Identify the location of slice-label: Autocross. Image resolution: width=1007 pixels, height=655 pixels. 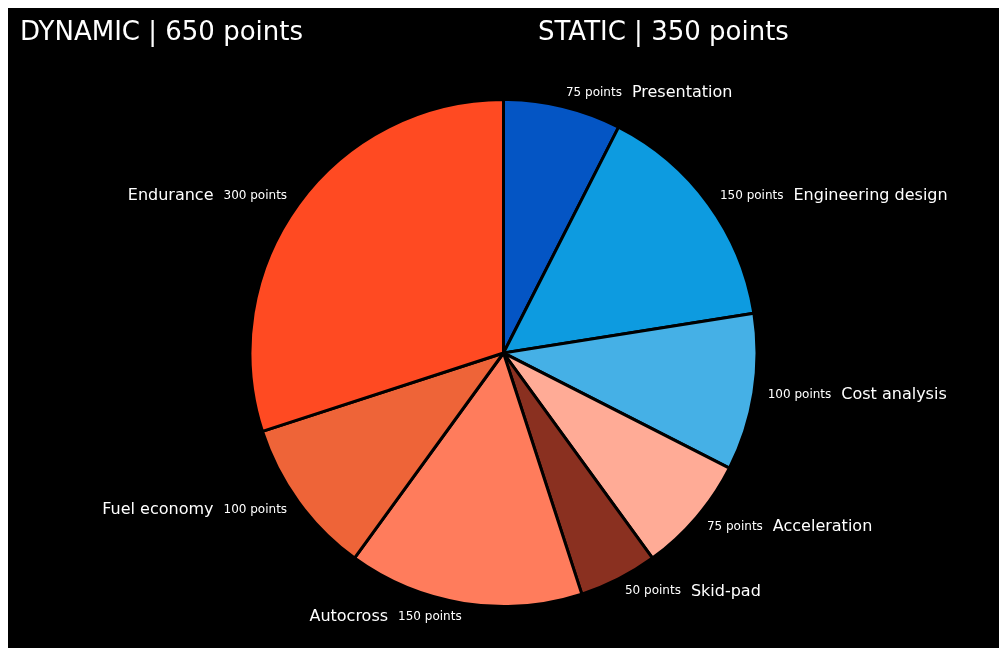
(349, 616).